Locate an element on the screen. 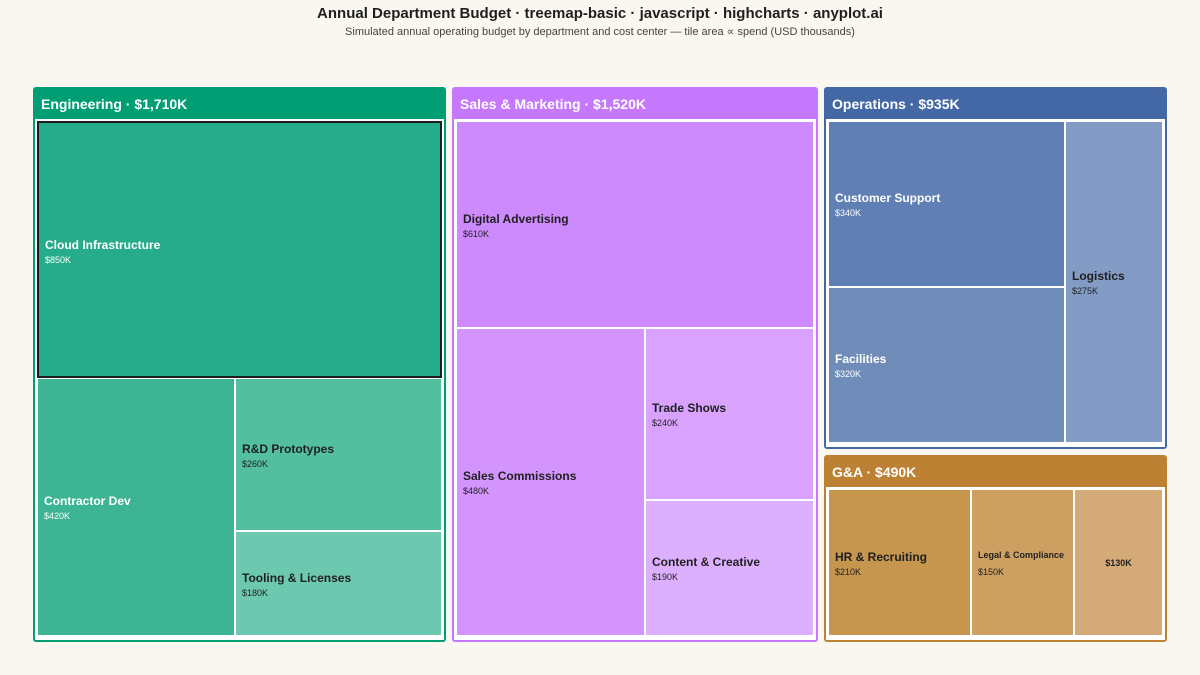 Image resolution: width=1200 pixels, height=675 pixels. tile-label: R&D Prototypes is located at coordinates (288, 448).